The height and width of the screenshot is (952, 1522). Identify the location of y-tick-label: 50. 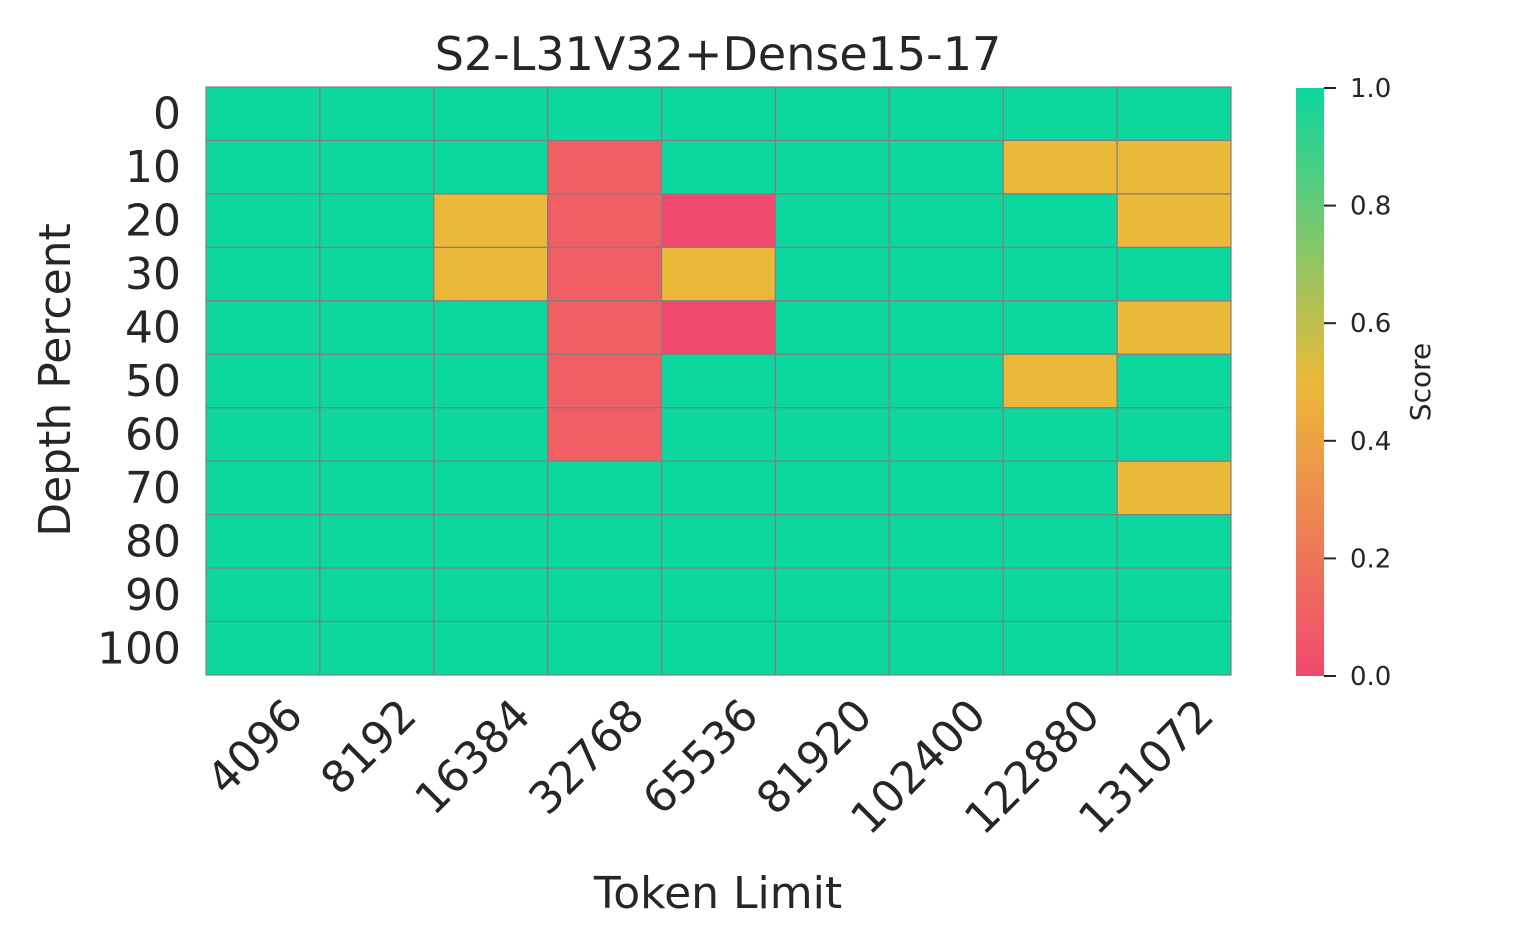
(153, 381).